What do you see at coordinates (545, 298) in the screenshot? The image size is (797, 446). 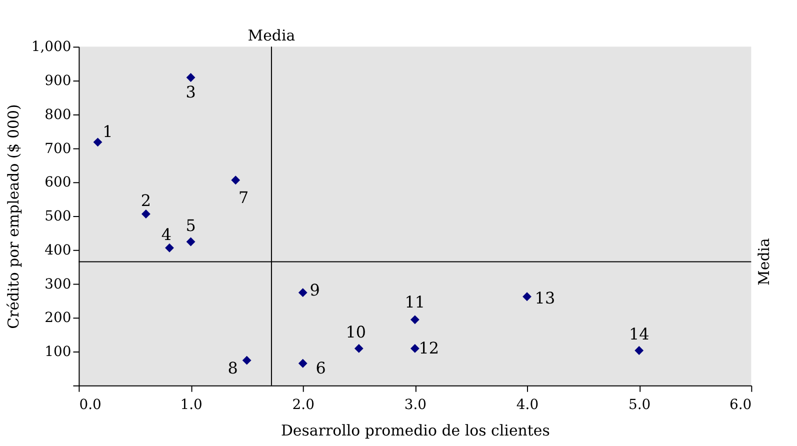 I see `annotation: 13` at bounding box center [545, 298].